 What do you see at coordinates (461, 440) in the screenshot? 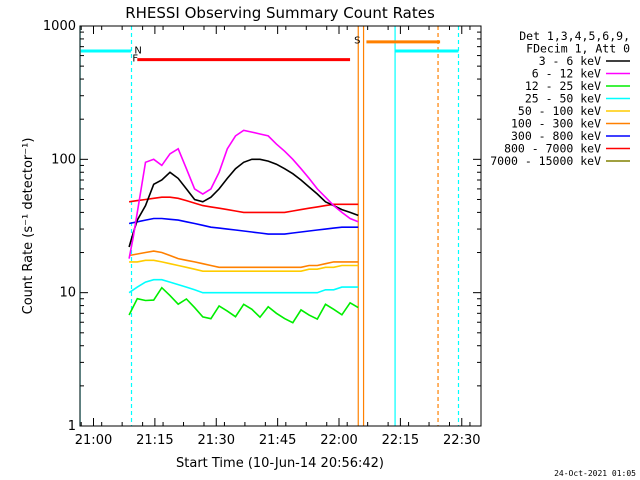
I see `x-tick-label: 22:30` at bounding box center [461, 440].